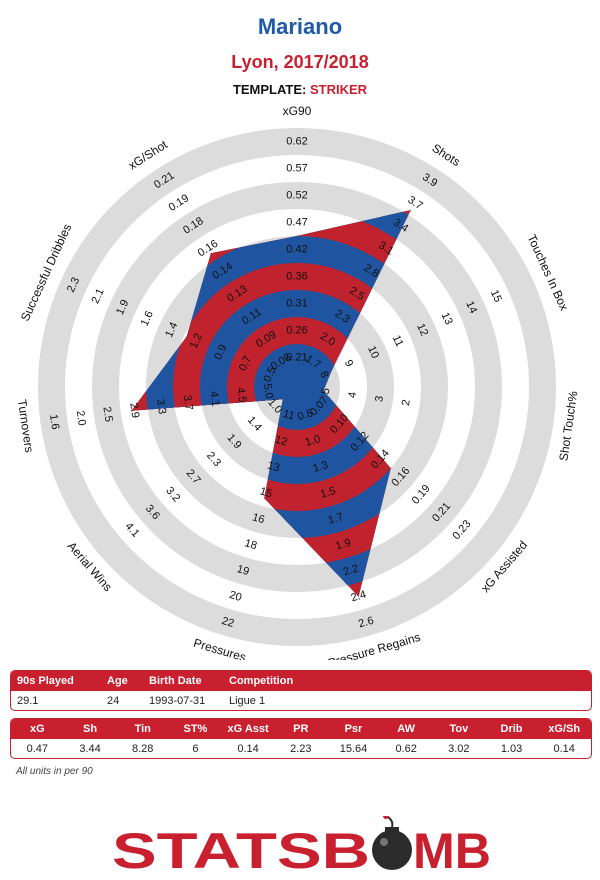 The height and width of the screenshot is (880, 600). I want to click on axis-name: Shot Touch%, so click(568, 426).